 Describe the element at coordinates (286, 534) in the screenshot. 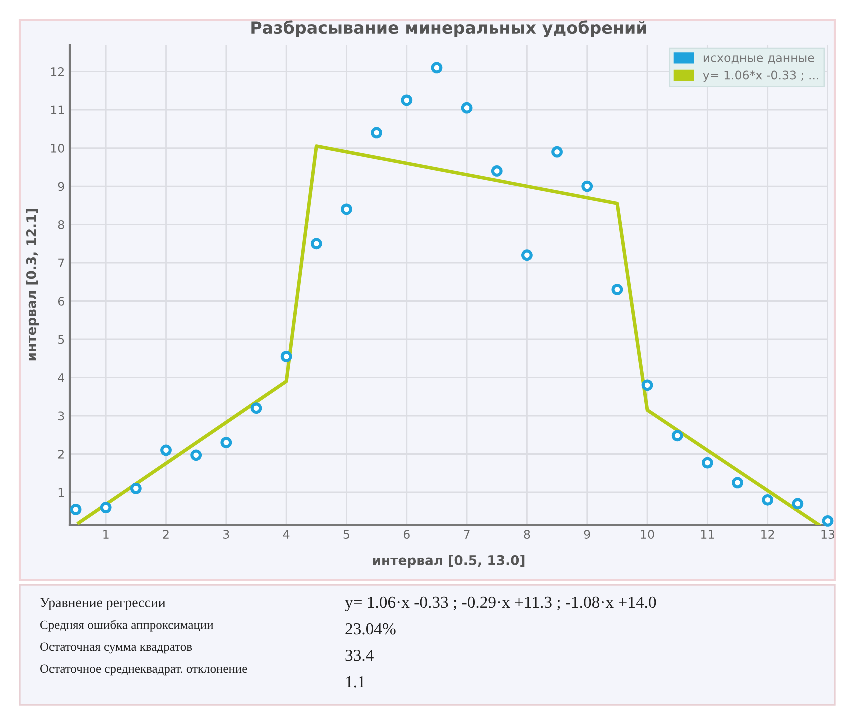

I see `x-tick-label: 4` at that location.